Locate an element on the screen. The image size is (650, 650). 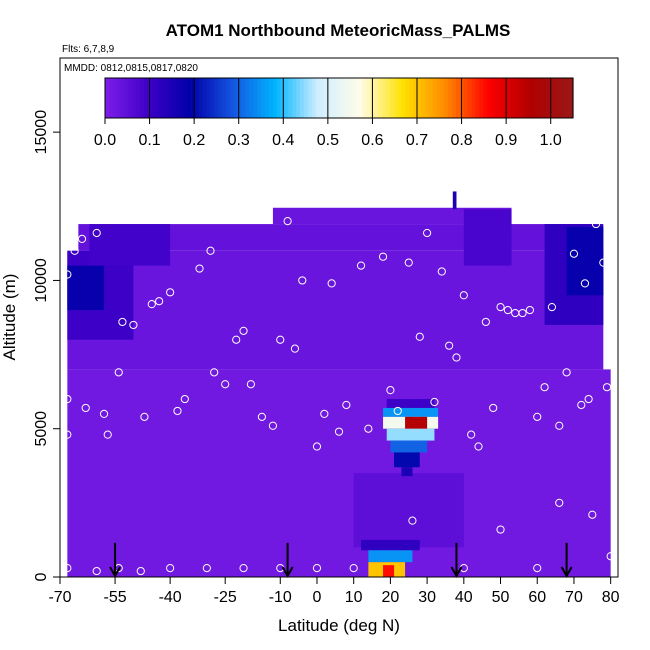
x-tick-label: 70 is located at coordinates (574, 597).